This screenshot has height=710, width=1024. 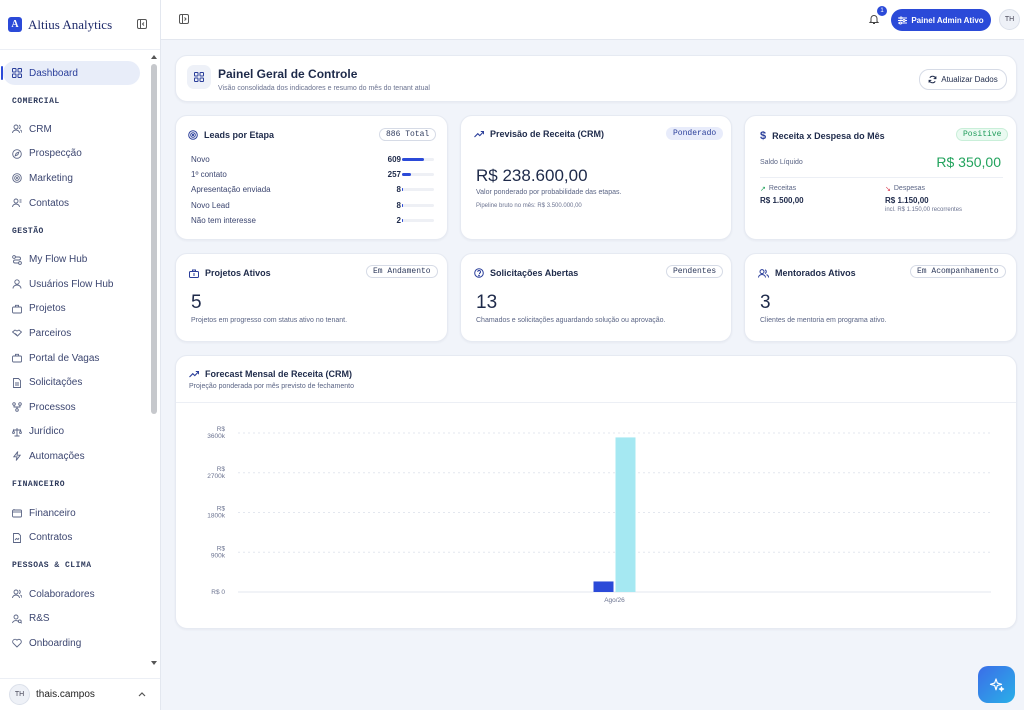 What do you see at coordinates (216, 476) in the screenshot?
I see `y-tick-label: 2700k` at bounding box center [216, 476].